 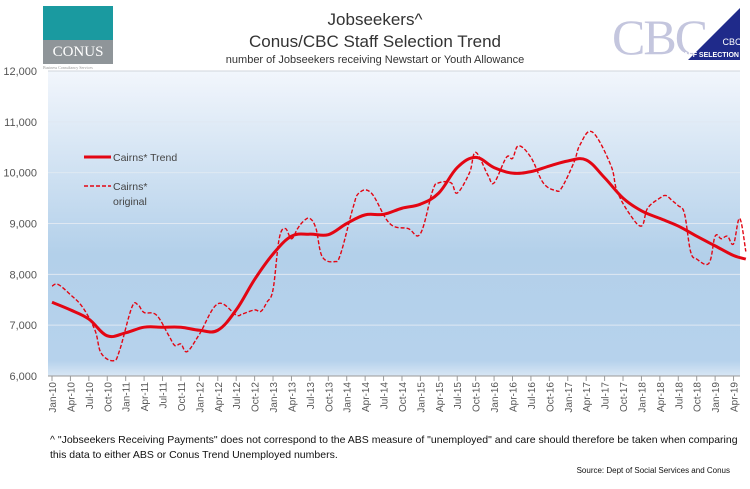 What do you see at coordinates (403, 397) in the screenshot?
I see `x-tick-label: Oct-14` at bounding box center [403, 397].